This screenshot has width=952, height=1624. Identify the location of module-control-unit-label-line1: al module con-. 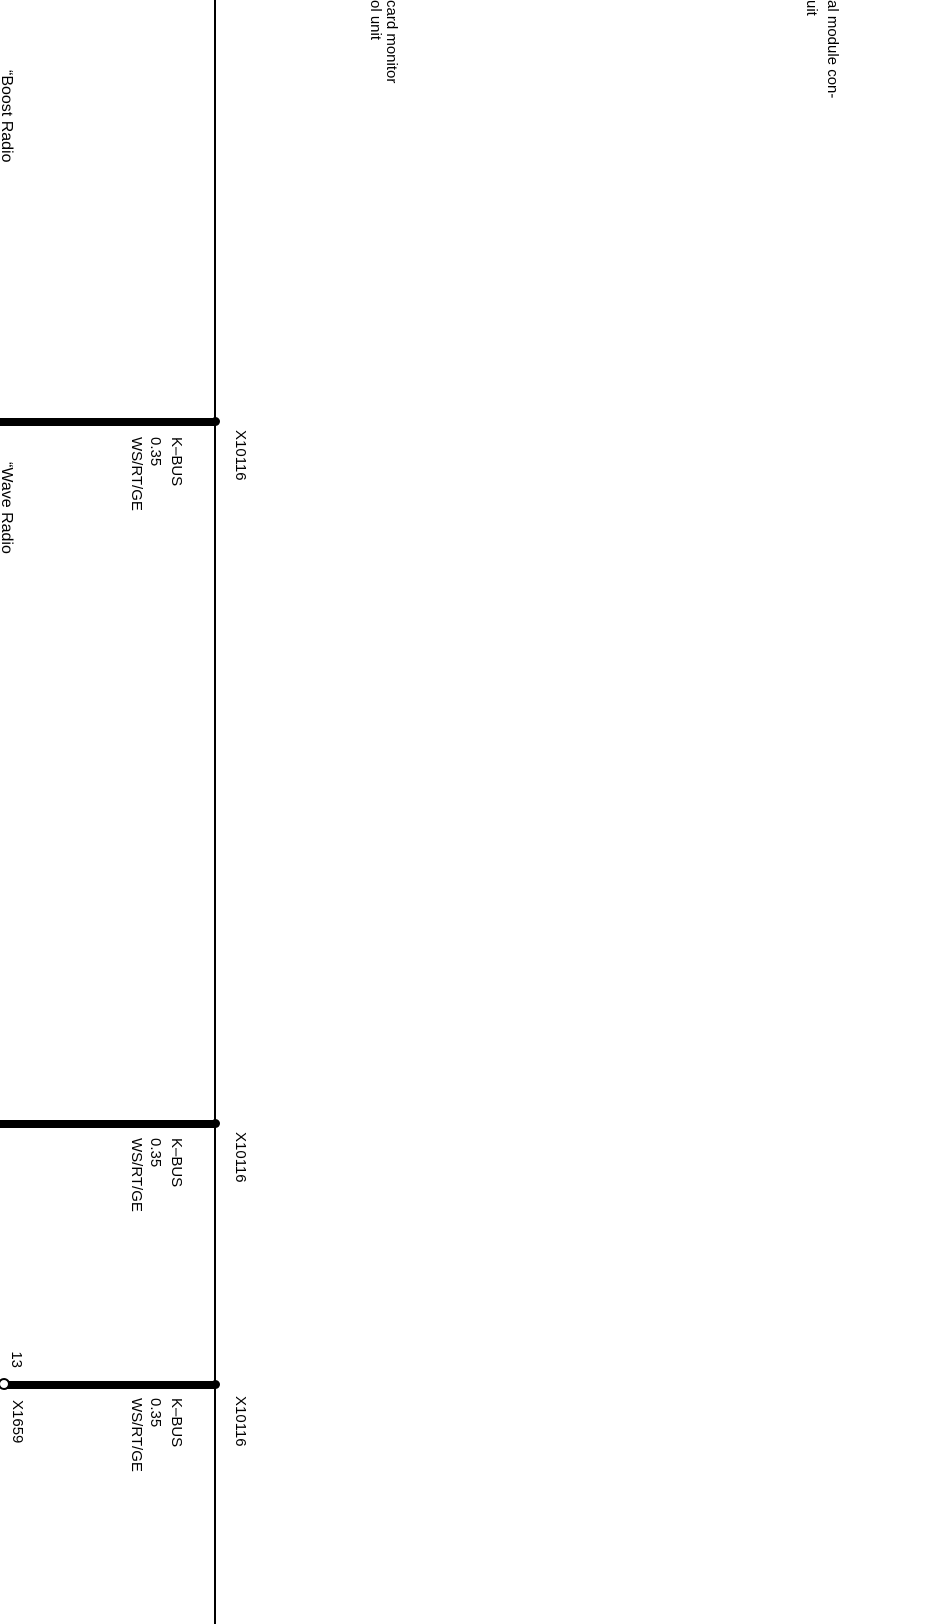
(832, 49).